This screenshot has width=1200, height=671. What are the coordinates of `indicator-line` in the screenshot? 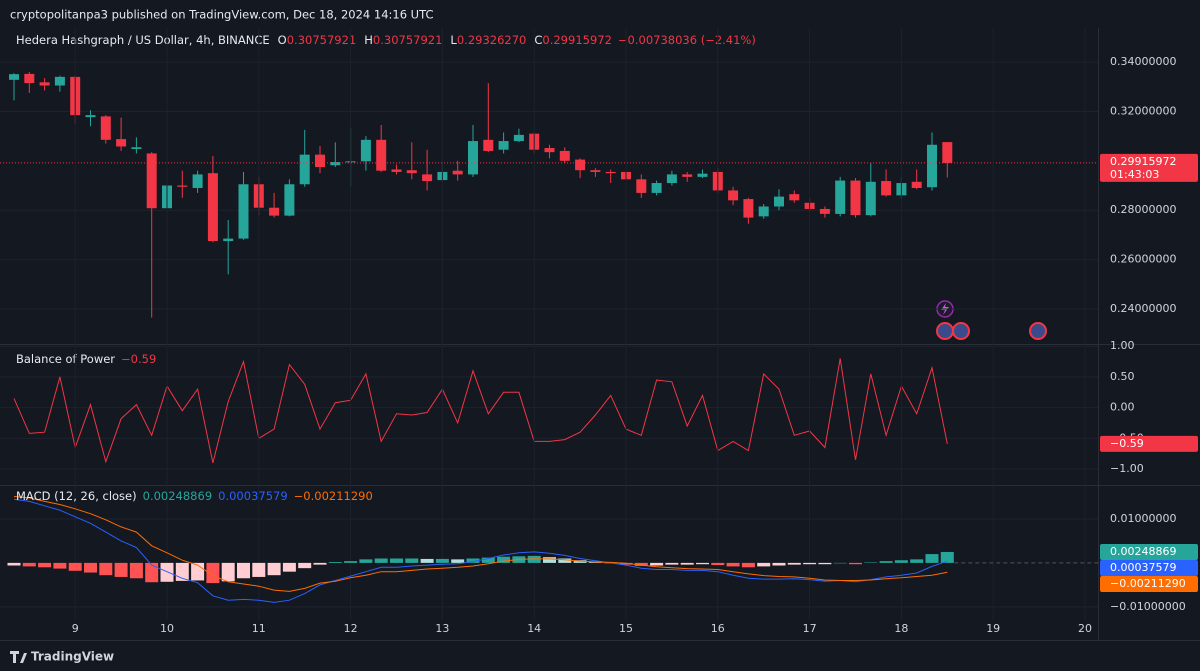 It's located at (480, 411).